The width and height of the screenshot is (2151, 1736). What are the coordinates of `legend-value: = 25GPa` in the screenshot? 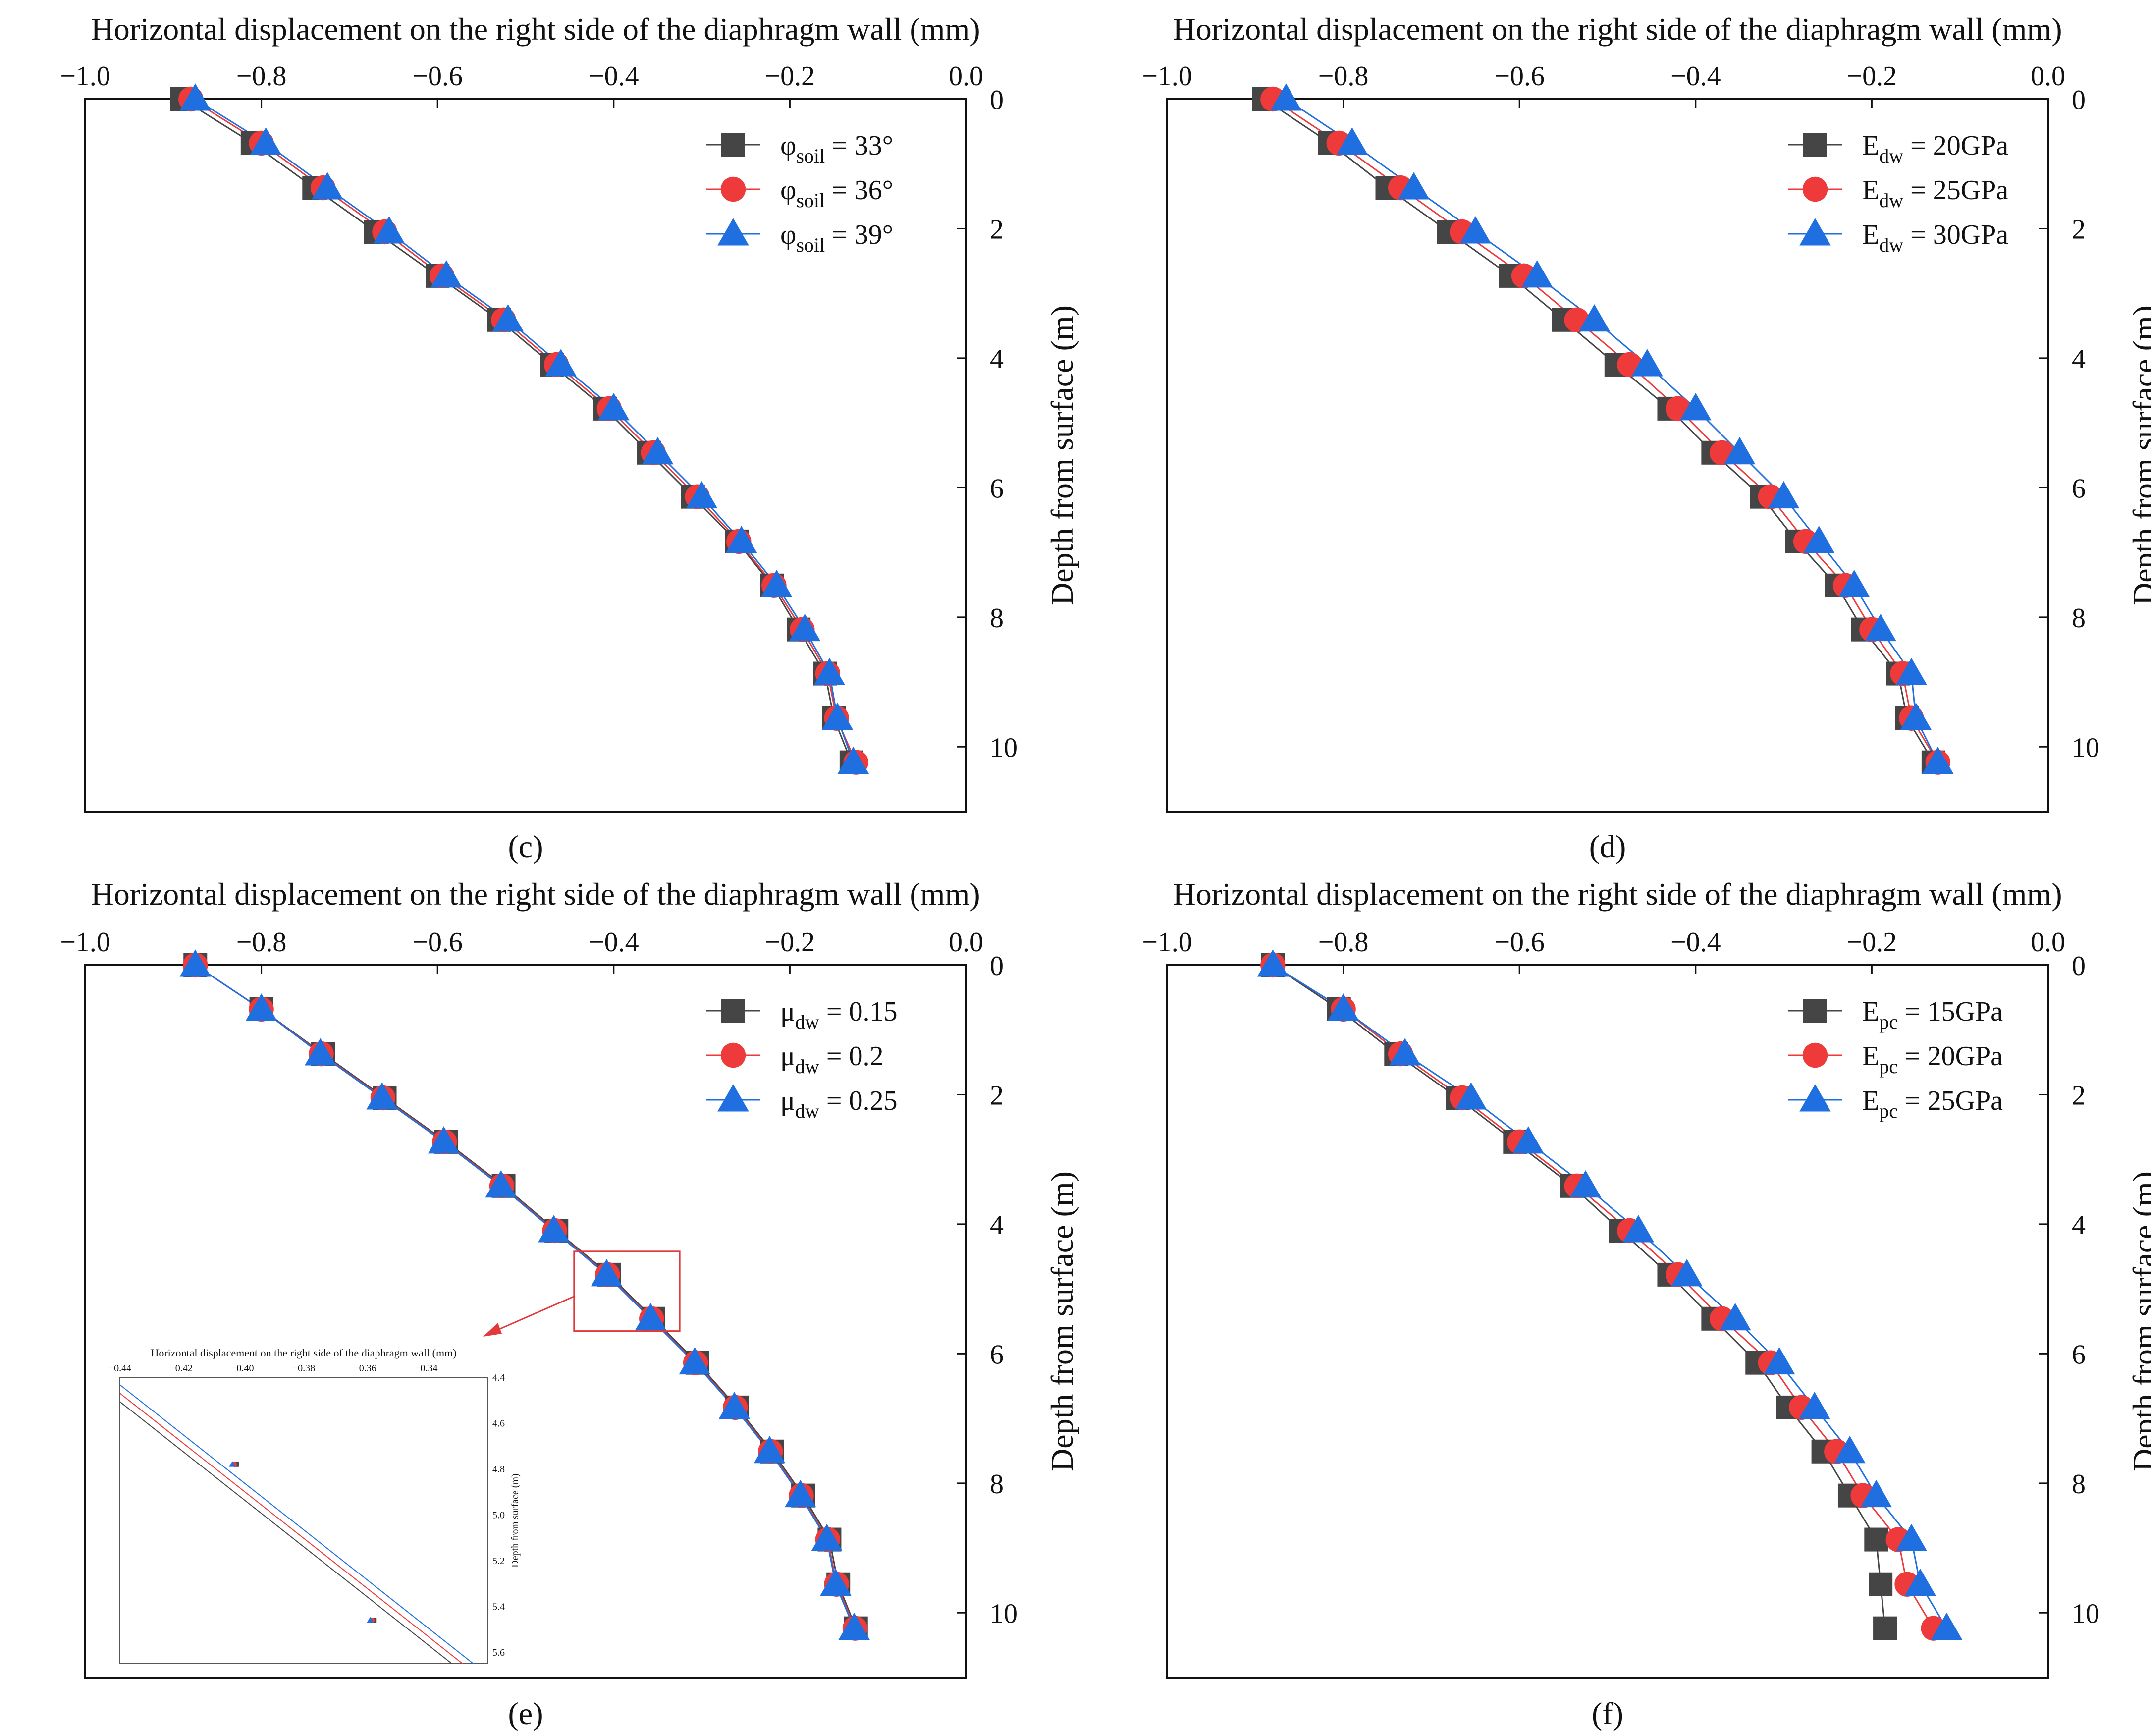 It's located at (1955, 190).